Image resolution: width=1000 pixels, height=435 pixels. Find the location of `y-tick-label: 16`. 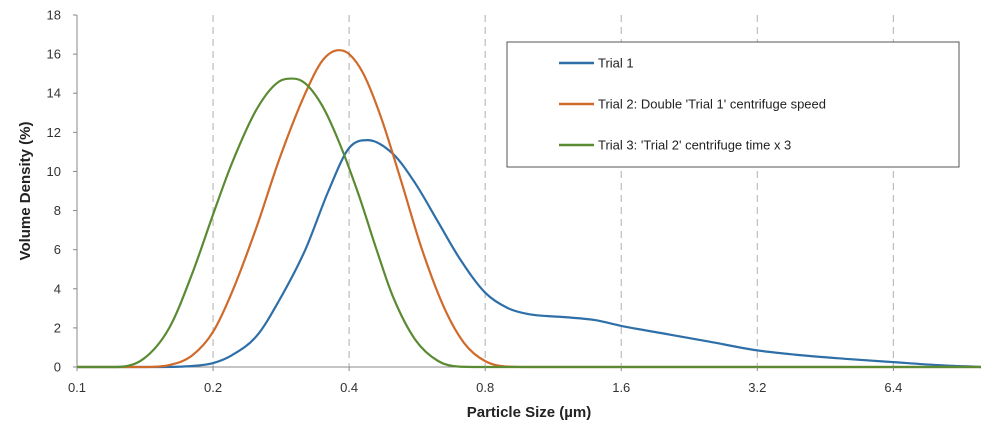

y-tick-label: 16 is located at coordinates (54, 54).